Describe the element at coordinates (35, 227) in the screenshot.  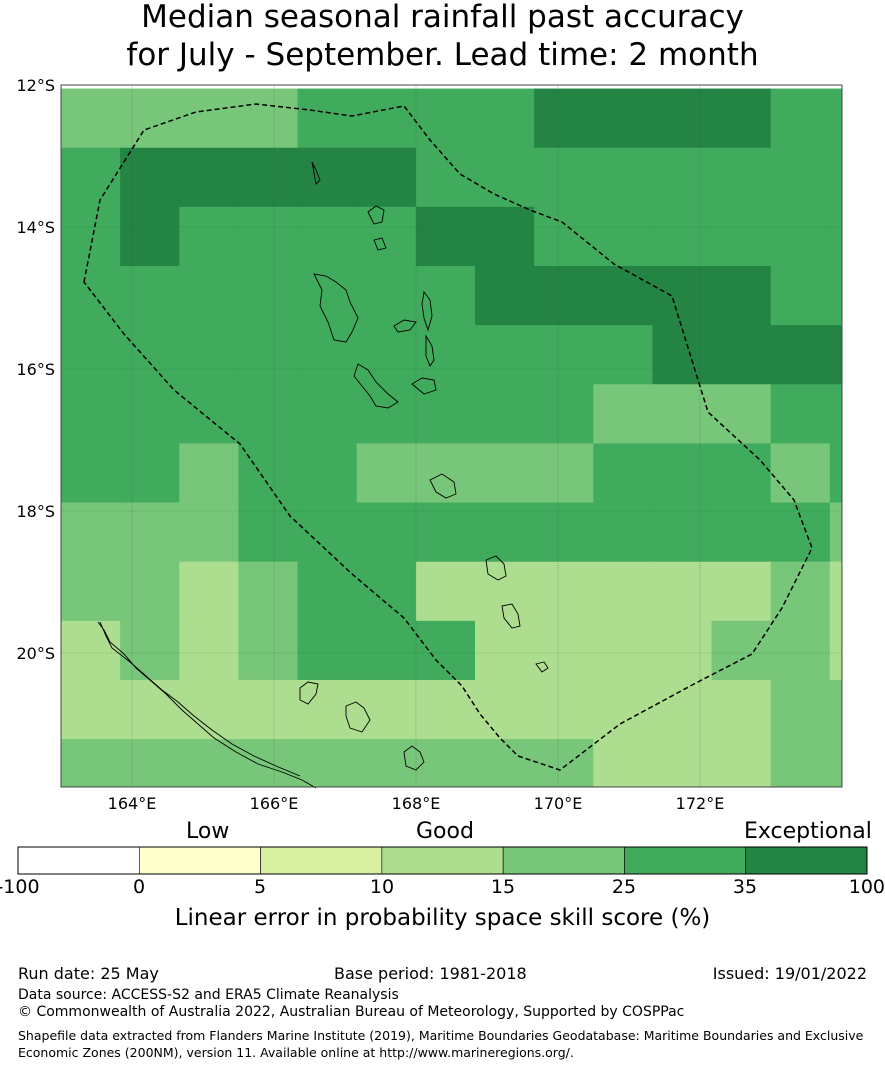
I see `lat-label-14s: 14°S` at that location.